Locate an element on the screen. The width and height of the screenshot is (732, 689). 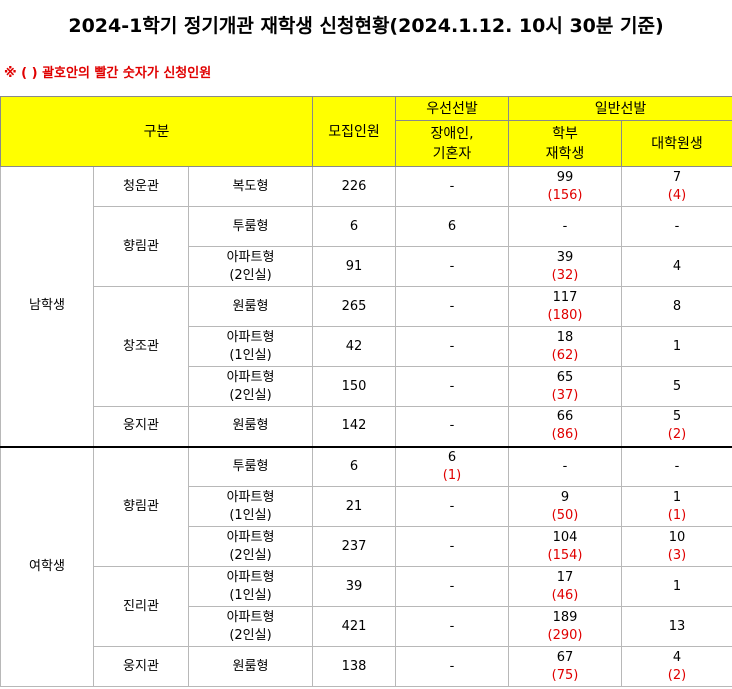
grad-cell: 8 is located at coordinates (676, 306).